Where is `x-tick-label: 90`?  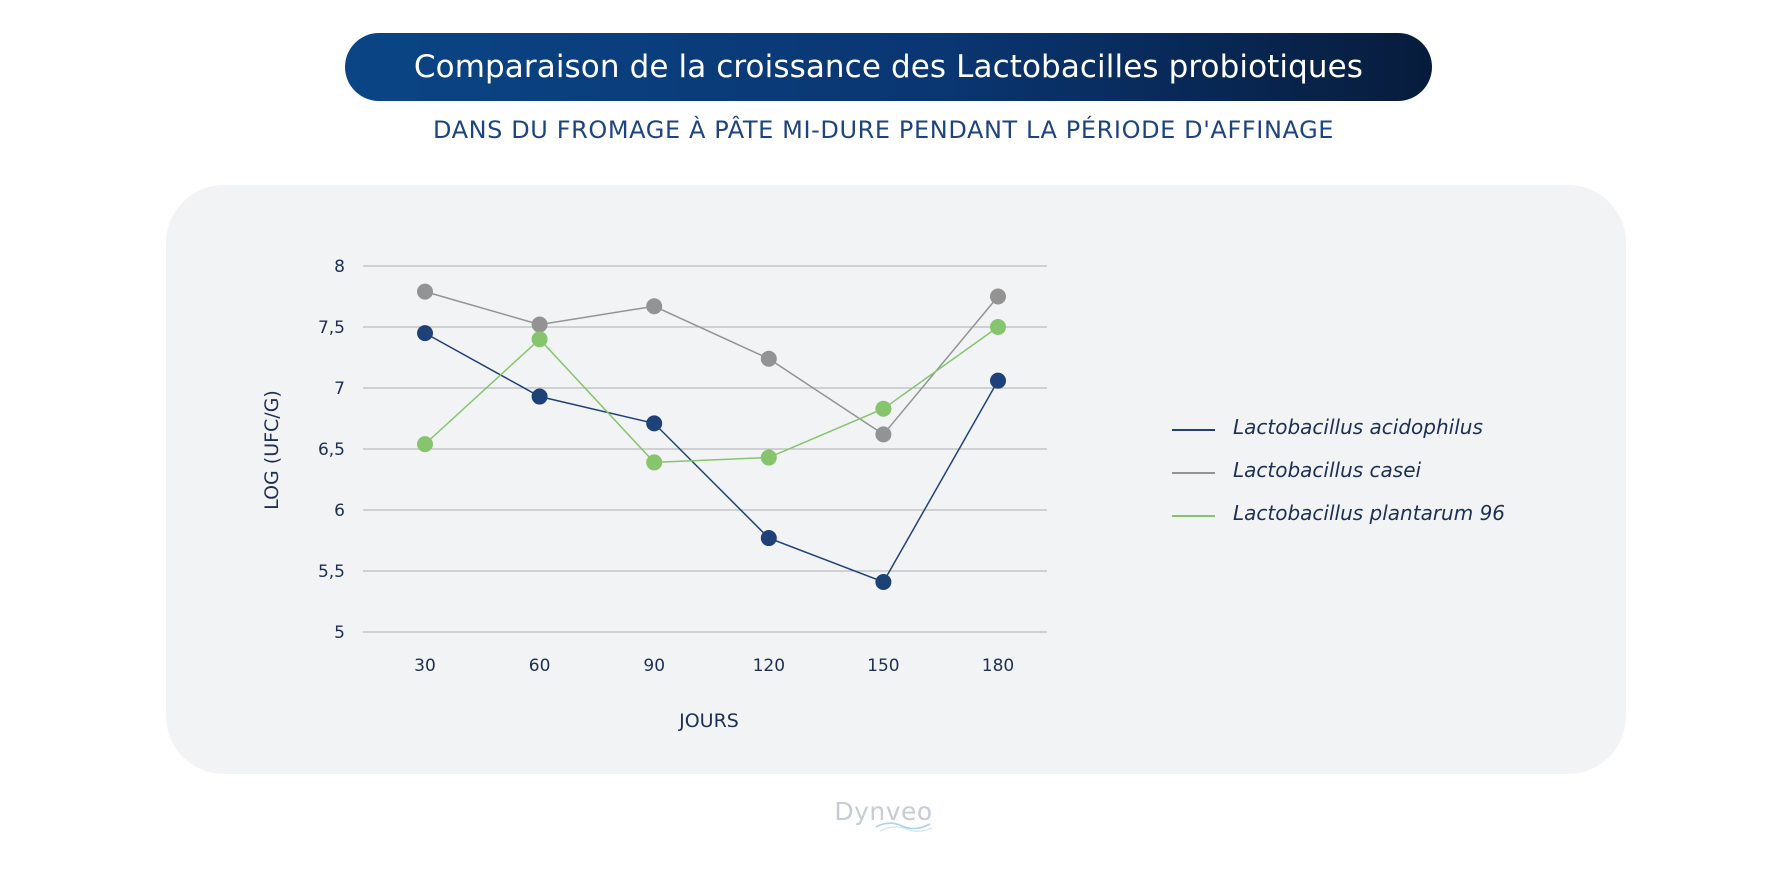 x-tick-label: 90 is located at coordinates (654, 666).